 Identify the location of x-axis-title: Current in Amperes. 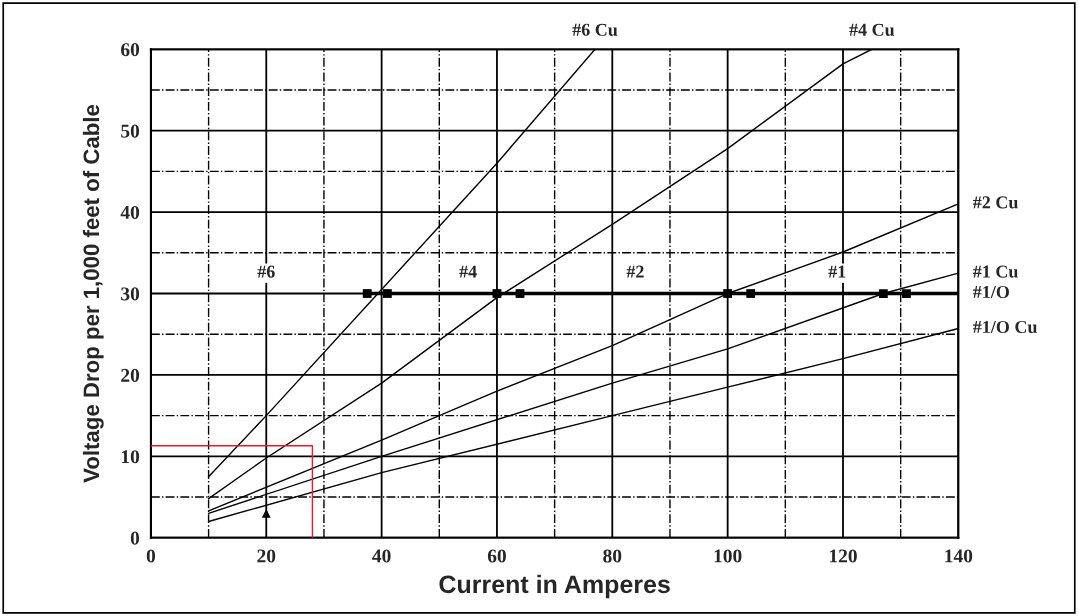
(554, 586).